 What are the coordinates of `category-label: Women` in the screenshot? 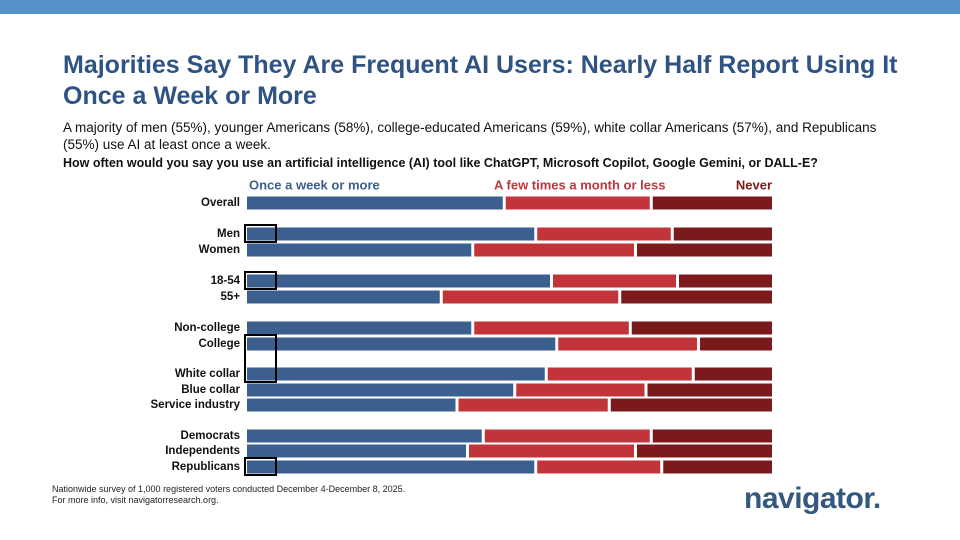 It's located at (219, 250).